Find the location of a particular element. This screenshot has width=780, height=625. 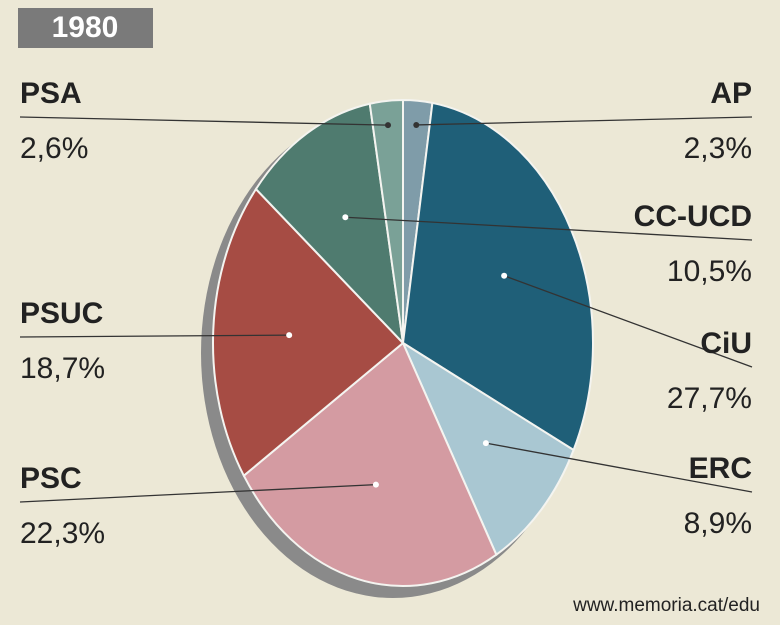

slice-label: CiU is located at coordinates (726, 343).